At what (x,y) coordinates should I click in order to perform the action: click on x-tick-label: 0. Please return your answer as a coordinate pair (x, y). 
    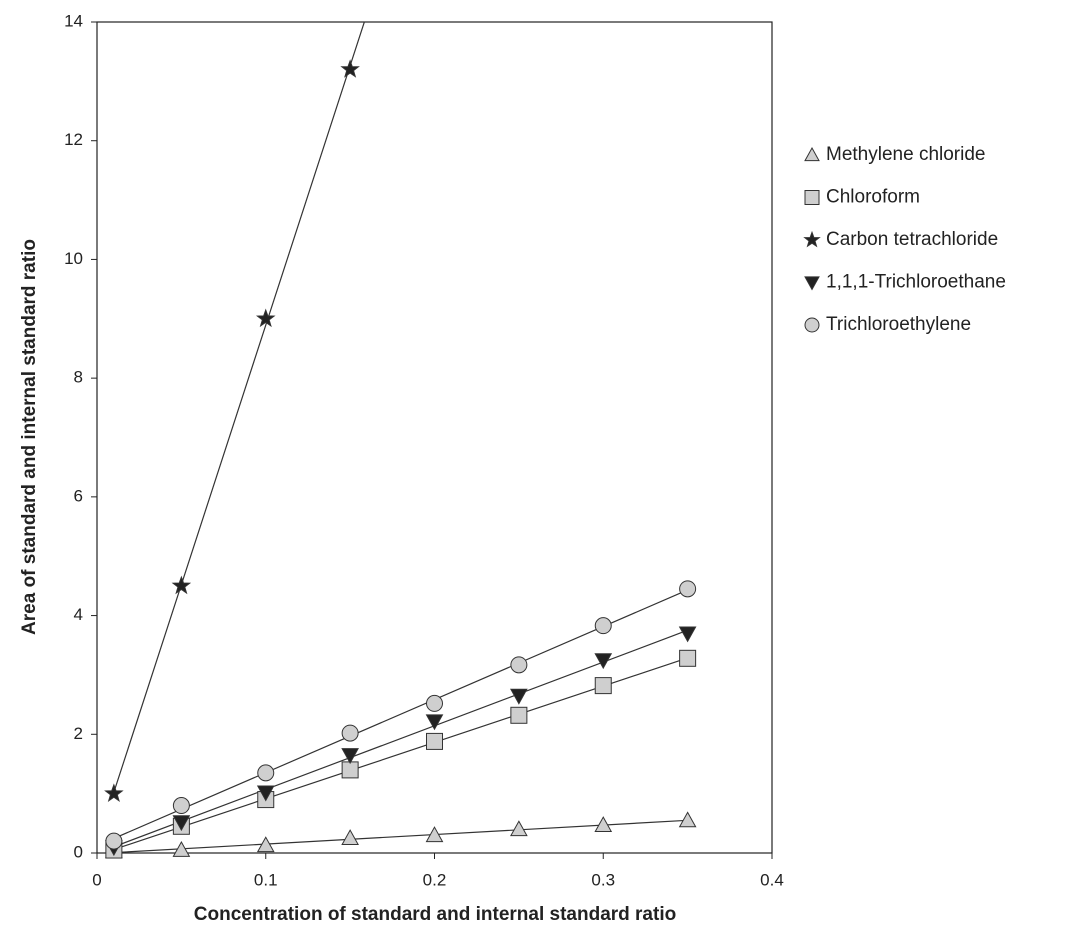
    Looking at the image, I should click on (96, 879).